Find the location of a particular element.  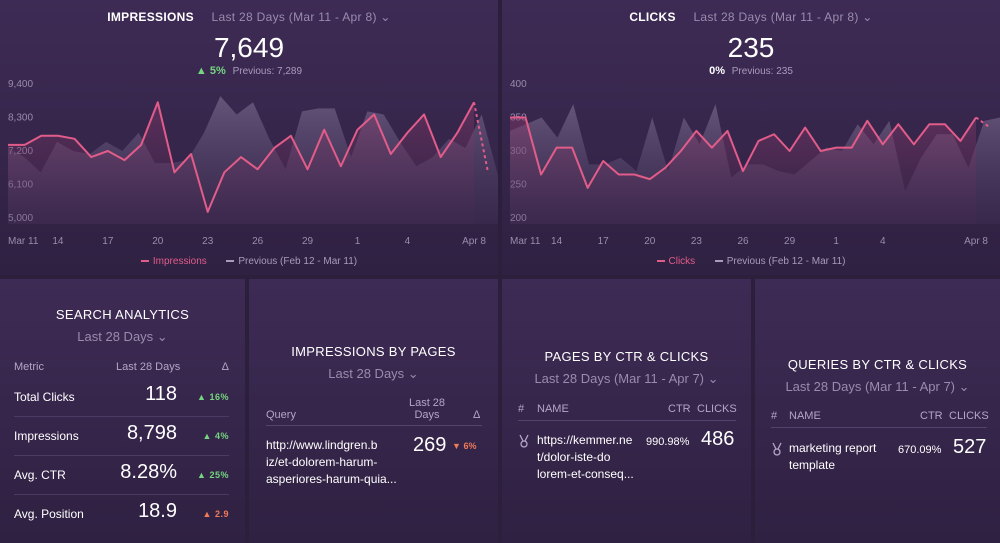

metric-delta-value: 25% is located at coordinates (219, 475).